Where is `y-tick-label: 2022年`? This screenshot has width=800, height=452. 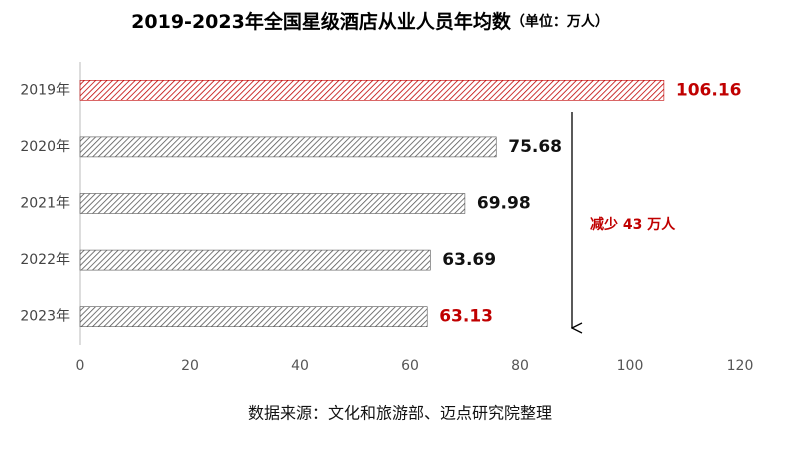 y-tick-label: 2022年 is located at coordinates (45, 260).